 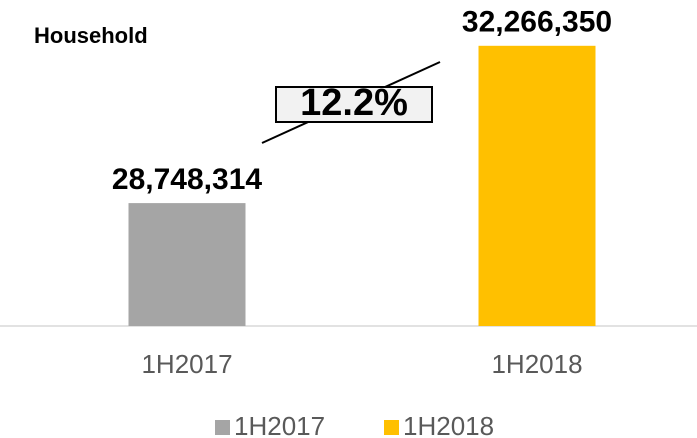 What do you see at coordinates (448, 424) in the screenshot?
I see `legend-label: 1H2018` at bounding box center [448, 424].